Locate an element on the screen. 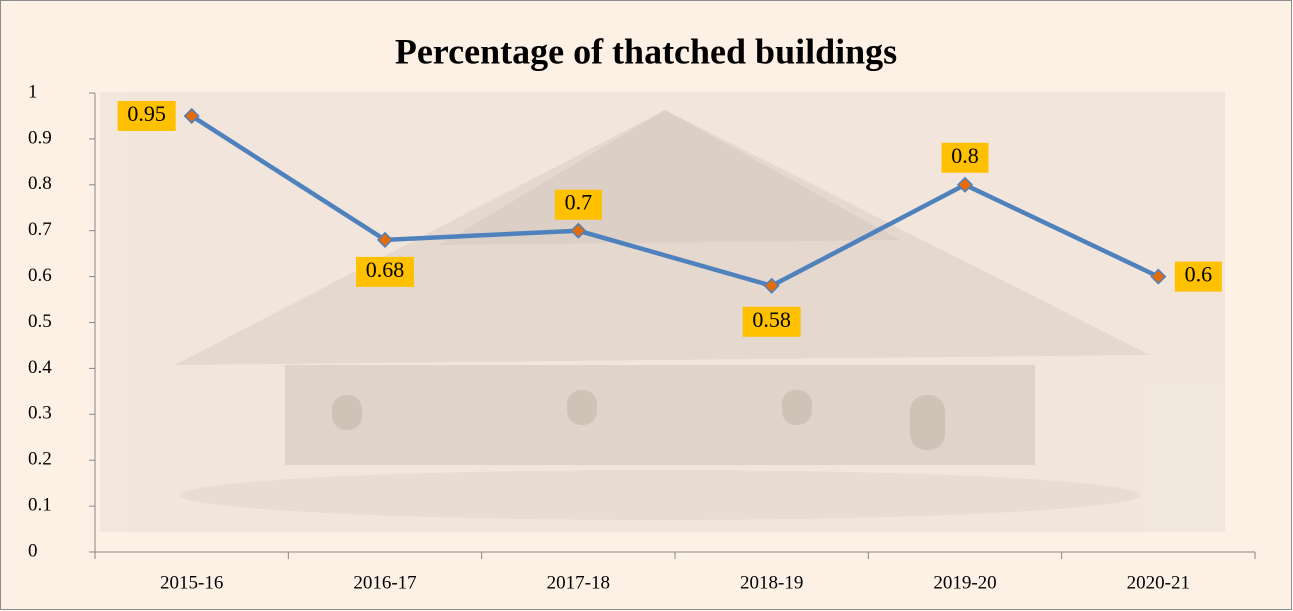  data-label: 0.68 is located at coordinates (385, 269).